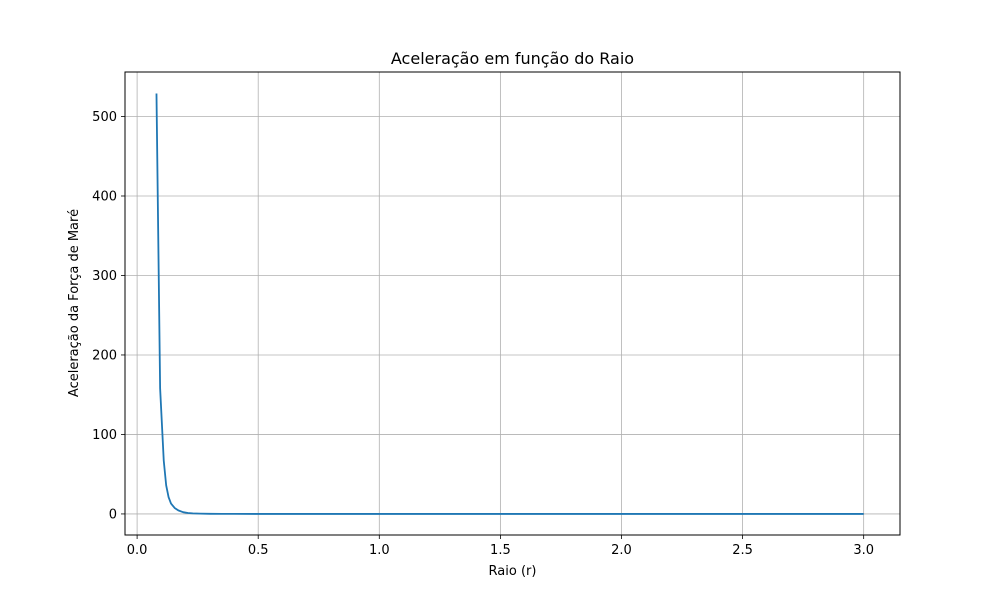  What do you see at coordinates (742, 550) in the screenshot?
I see `x-tick-label: 2.5` at bounding box center [742, 550].